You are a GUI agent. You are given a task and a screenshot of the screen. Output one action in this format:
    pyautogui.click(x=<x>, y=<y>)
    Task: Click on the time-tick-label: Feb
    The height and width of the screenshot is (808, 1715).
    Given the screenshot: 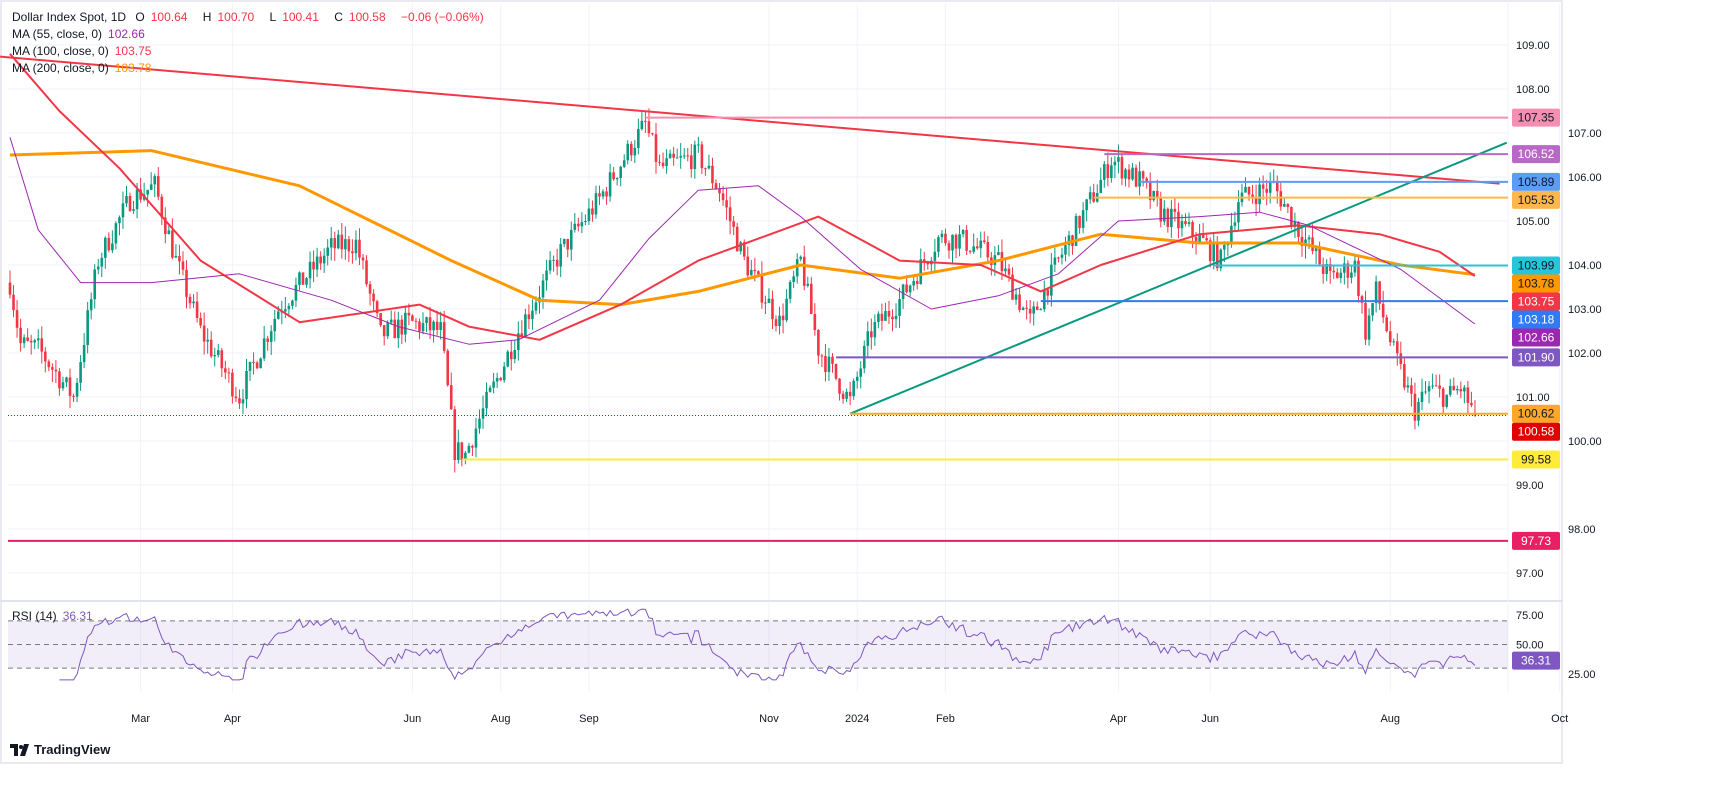 What is the action you would take?
    pyautogui.click(x=945, y=719)
    